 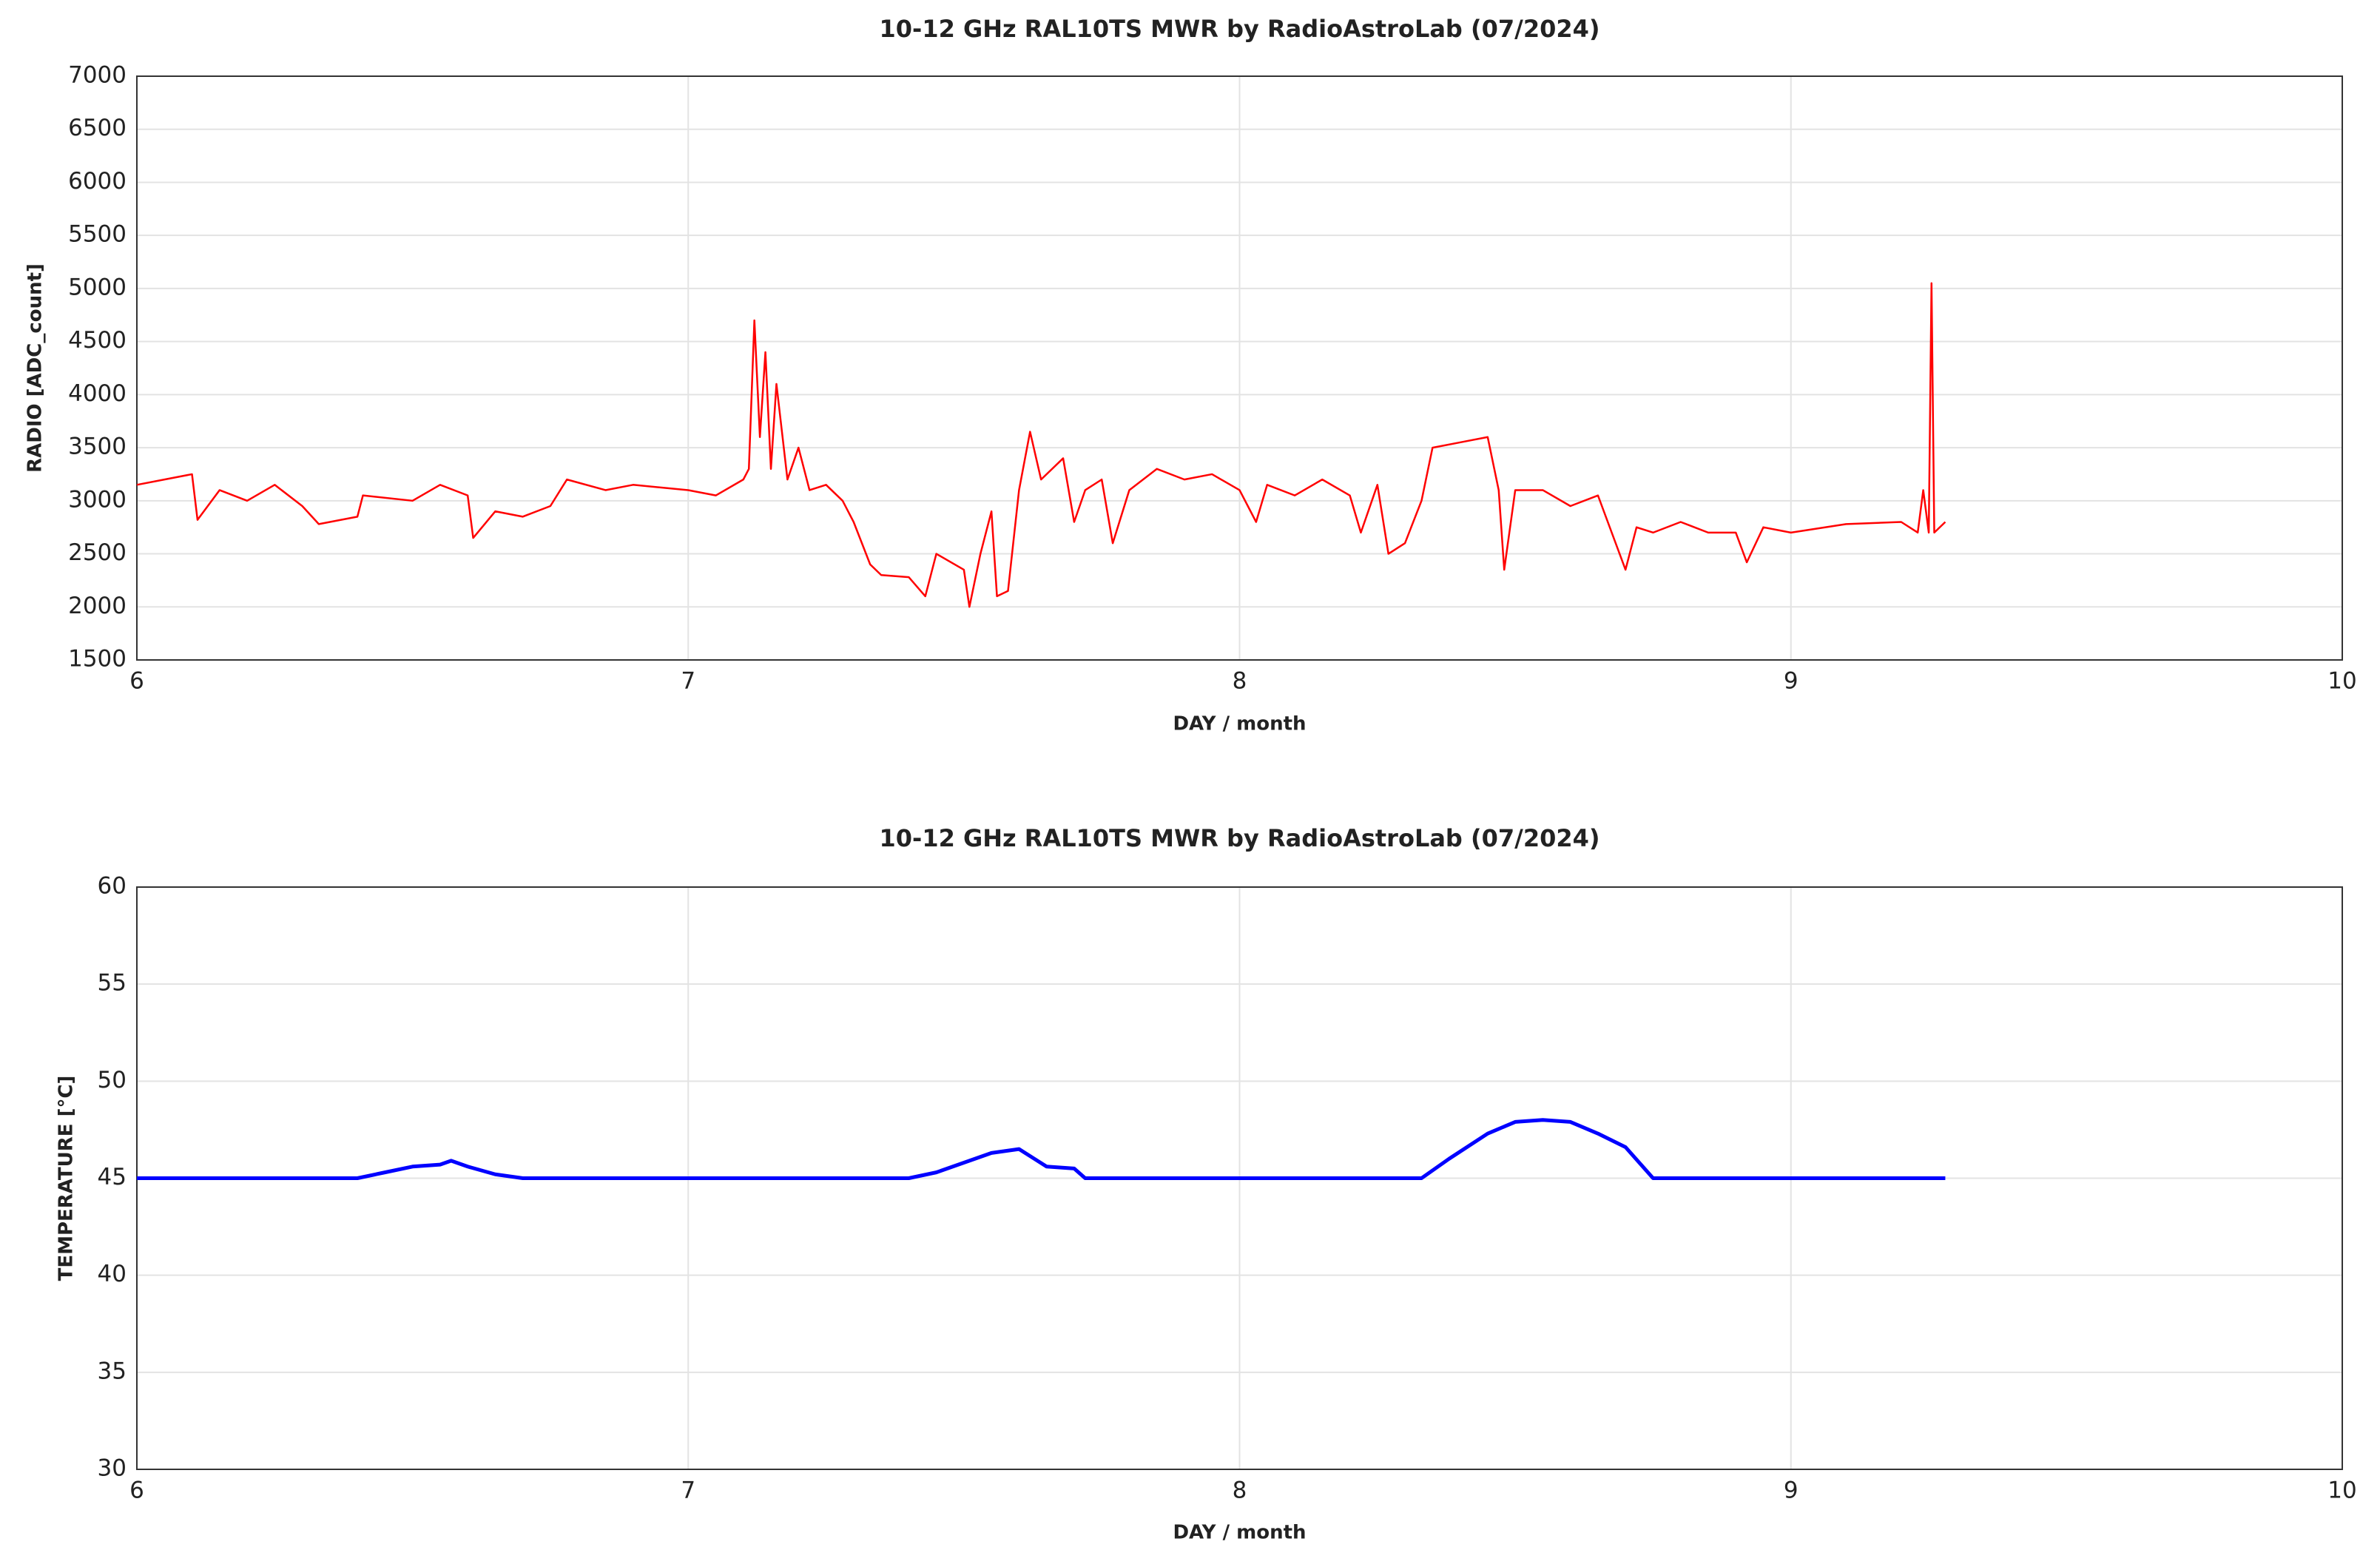 What do you see at coordinates (67, 1178) in the screenshot?
I see `y-axis-label: TEMPERATURE [°C]` at bounding box center [67, 1178].